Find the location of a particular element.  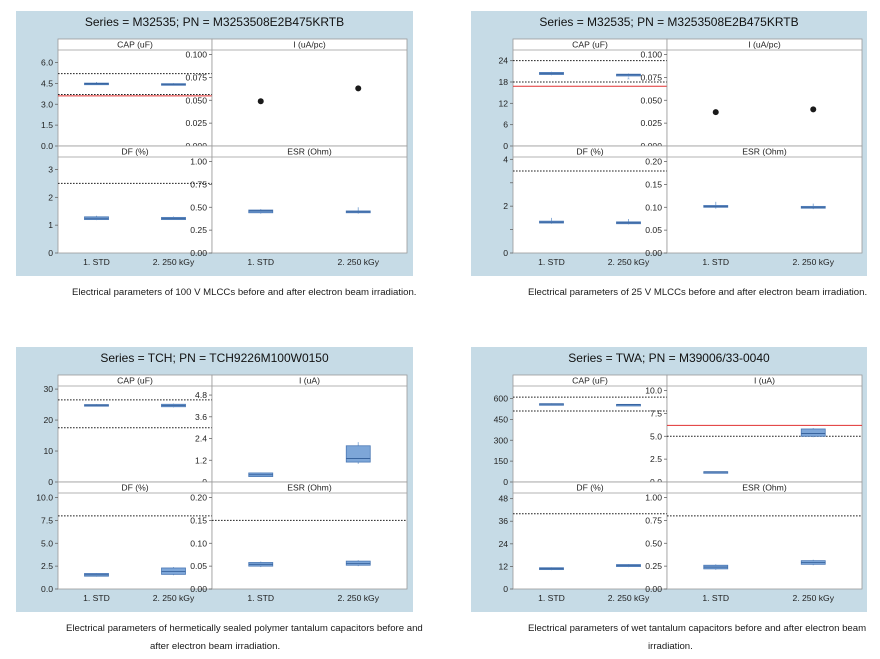

y-tick-label: 12 is located at coordinates (503, 566).